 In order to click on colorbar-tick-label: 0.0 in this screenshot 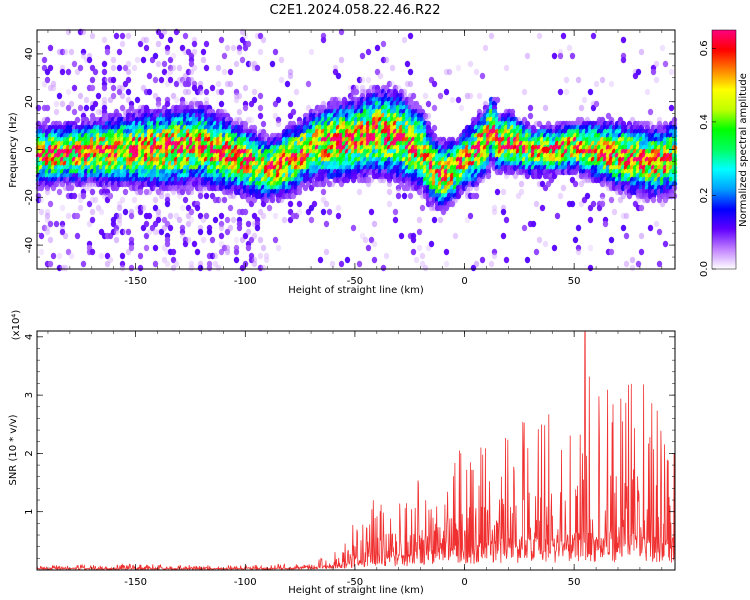, I will do `click(704, 269)`.